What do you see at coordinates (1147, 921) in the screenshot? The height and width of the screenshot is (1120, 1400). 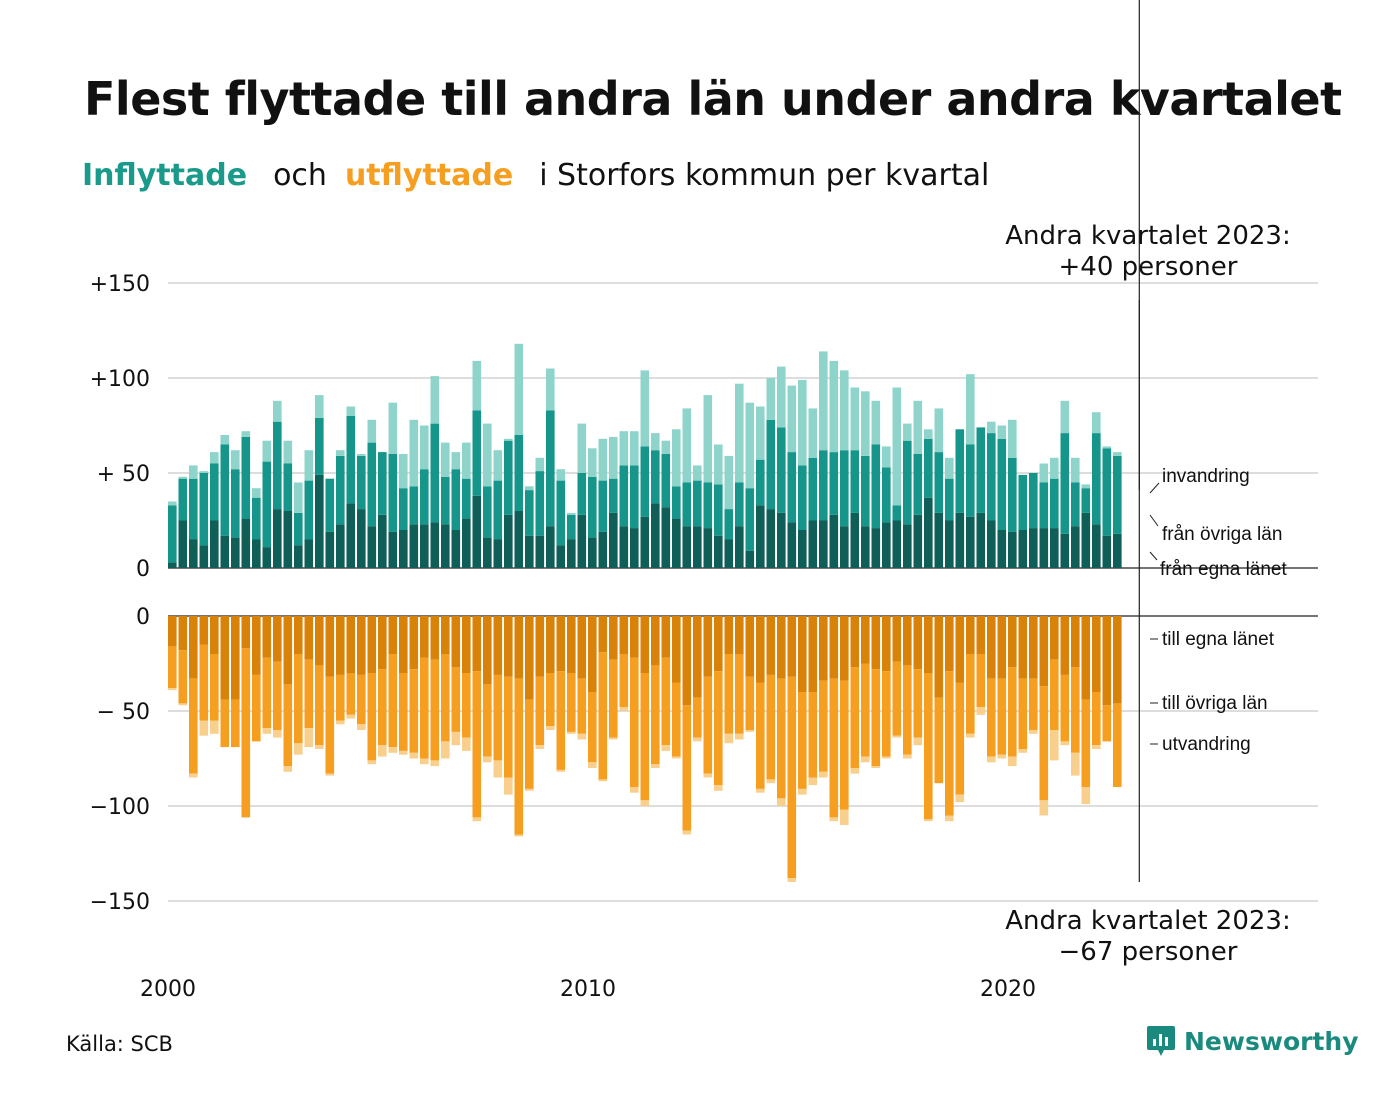 I see `annotation-bottom-line1: Andra kvartalet 2023:` at bounding box center [1147, 921].